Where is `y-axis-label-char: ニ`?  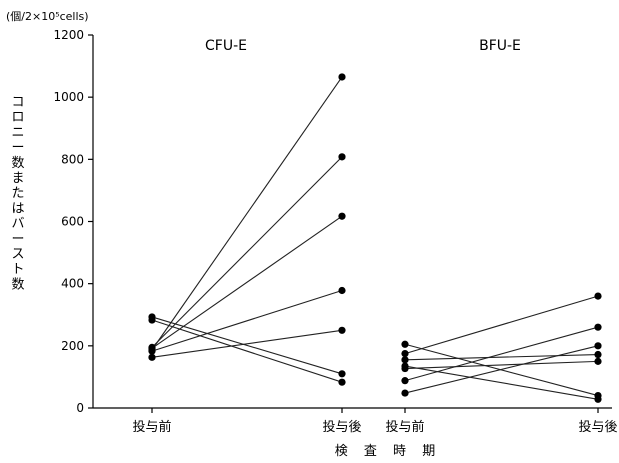
y-axis-label-char: ニ is located at coordinates (17, 132).